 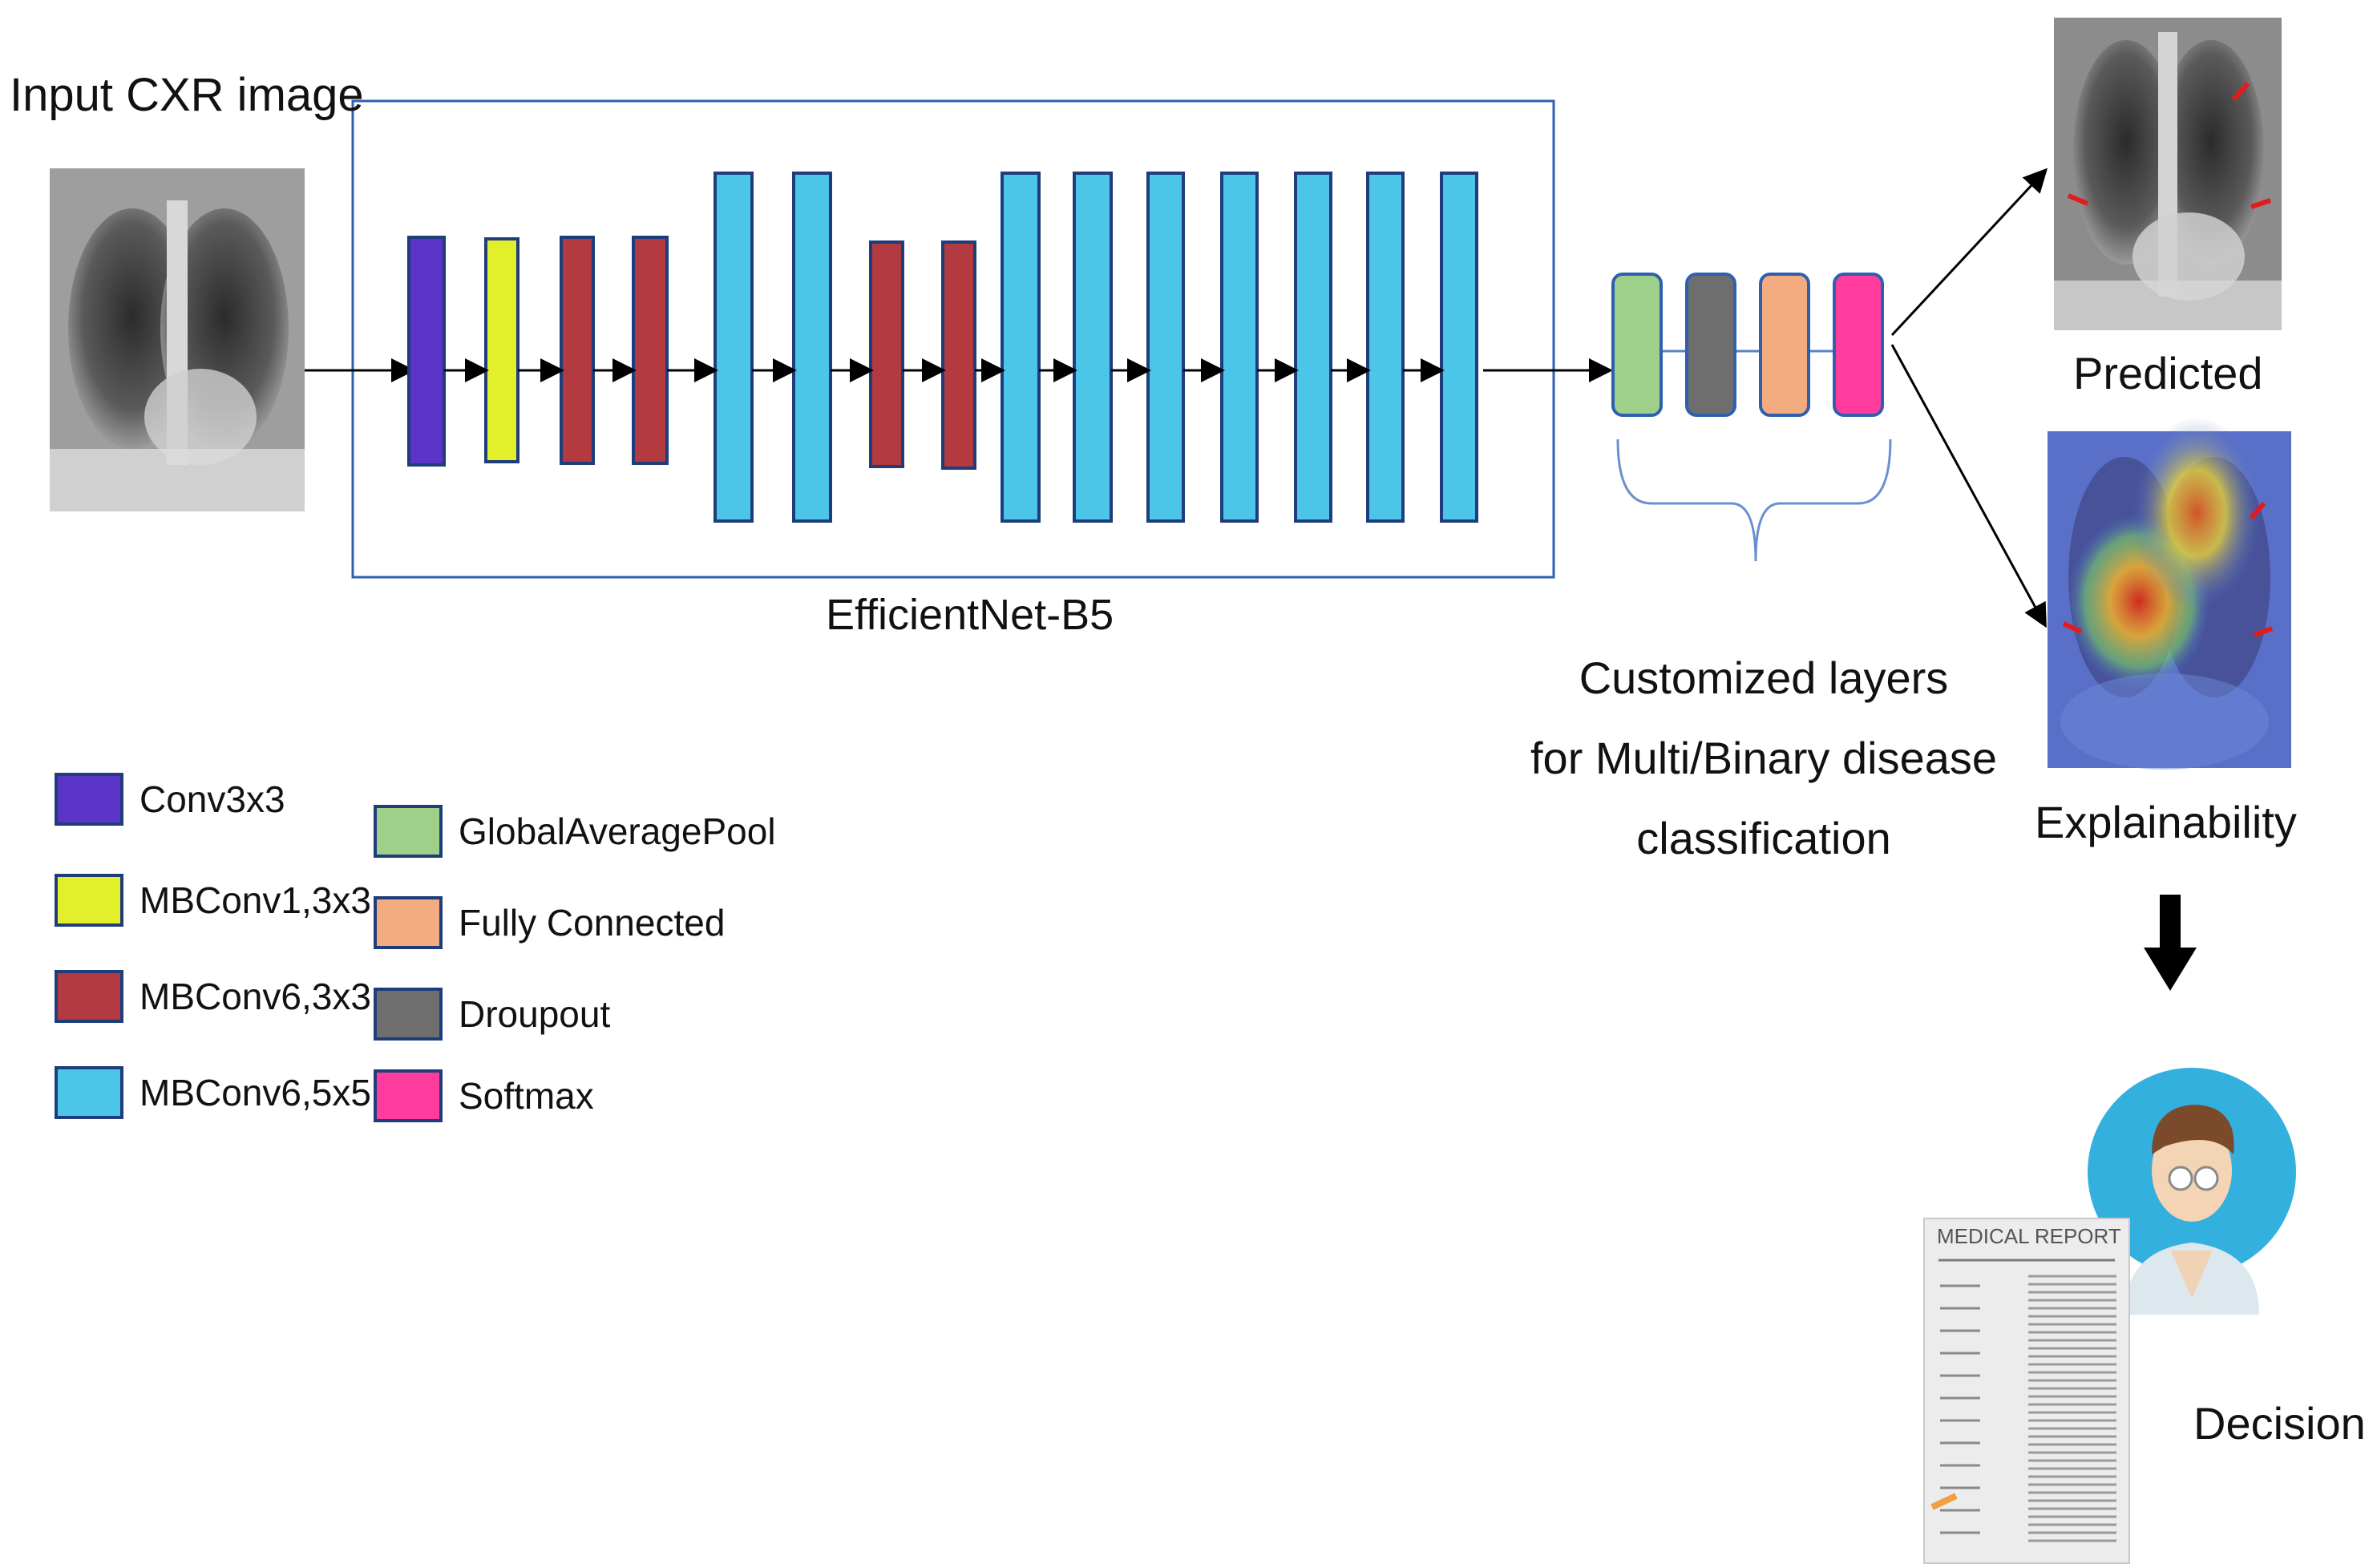 I want to click on predicted-xray-image, so click(x=2168, y=174).